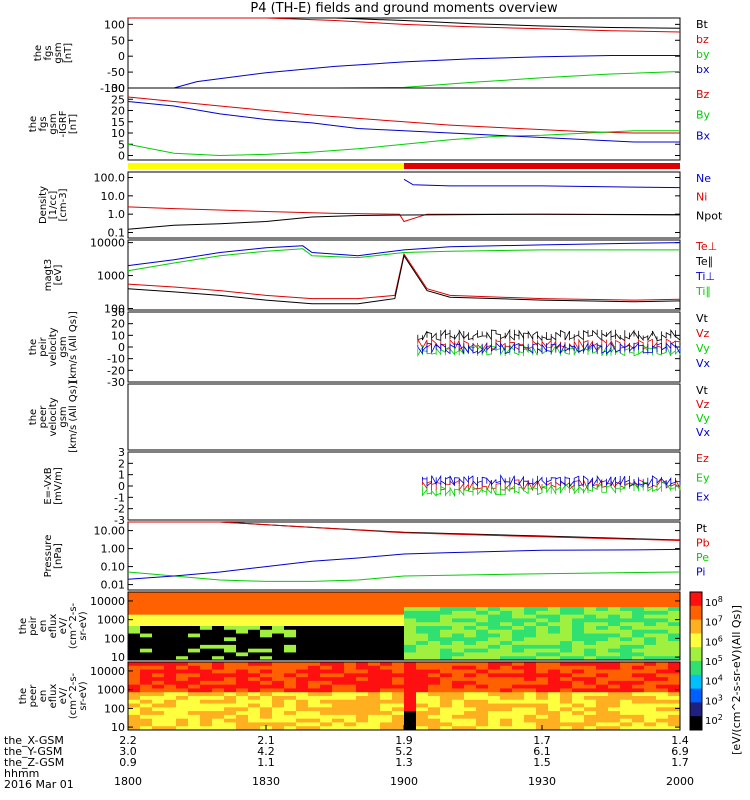 The image size is (750, 800). What do you see at coordinates (48, 556) in the screenshot?
I see `y-axis-label: Pressure` at bounding box center [48, 556].